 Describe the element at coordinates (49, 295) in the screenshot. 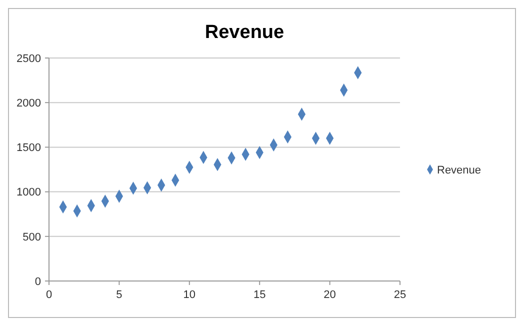

I see `x-tick-label: 0` at that location.